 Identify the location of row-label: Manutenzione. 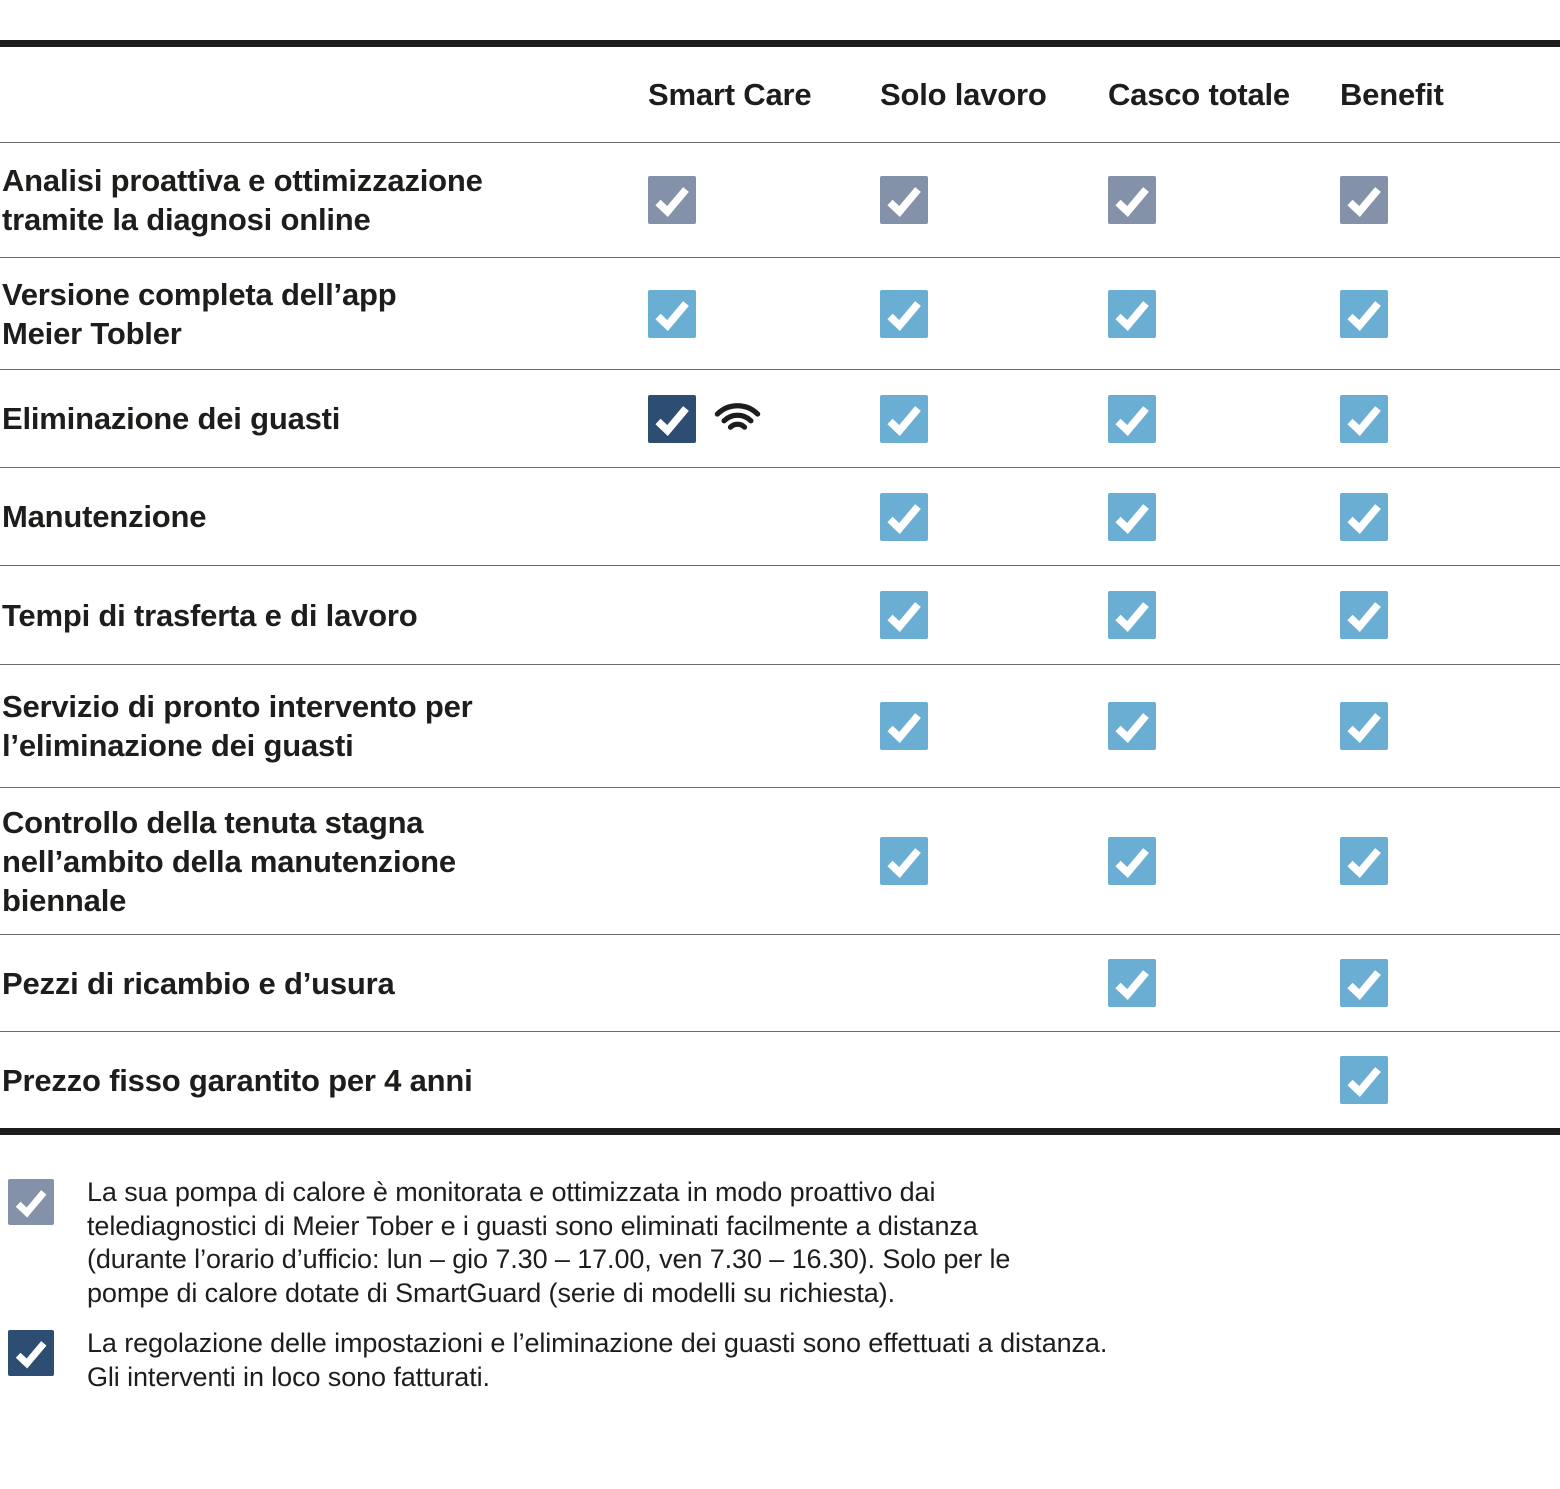
(104, 516).